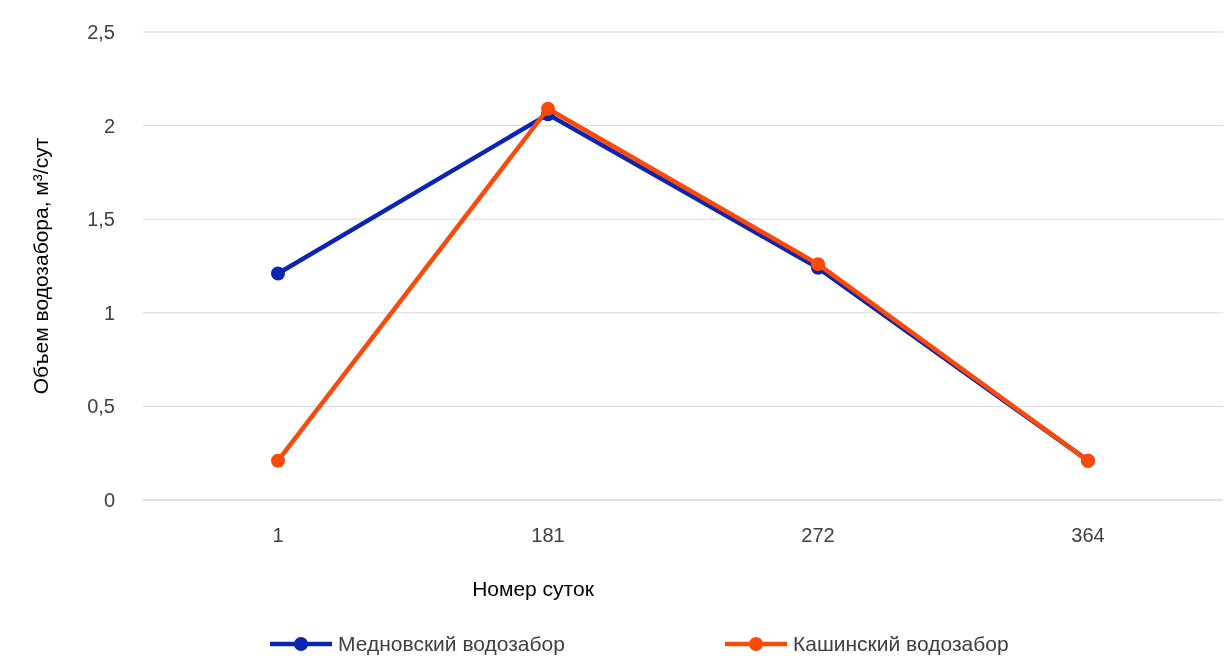 The height and width of the screenshot is (659, 1232). I want to click on x-tick-label: 181, so click(548, 535).